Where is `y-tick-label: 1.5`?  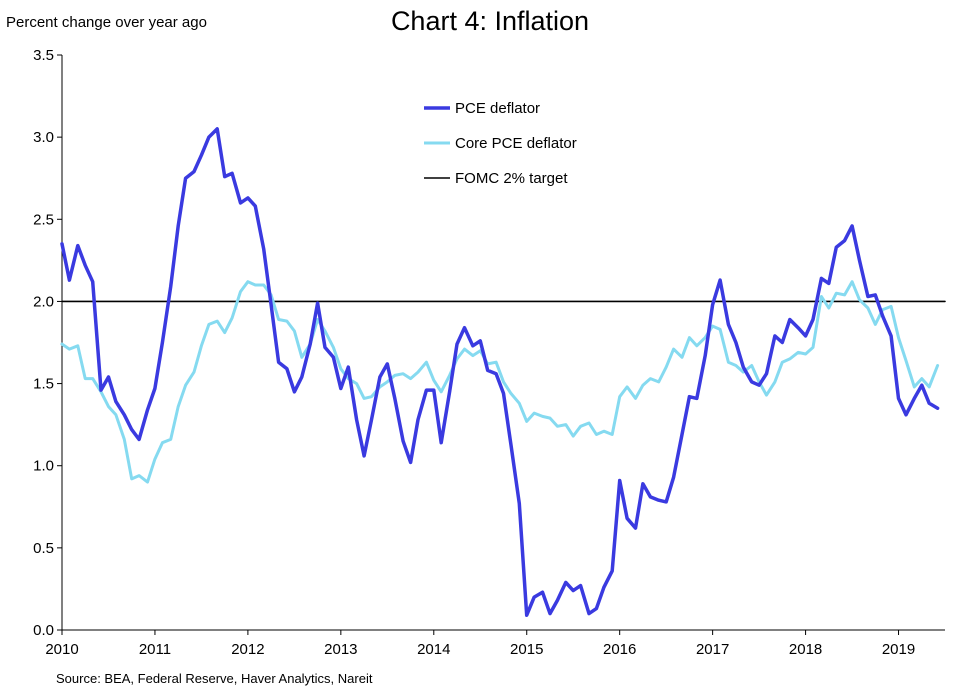 y-tick-label: 1.5 is located at coordinates (43, 384).